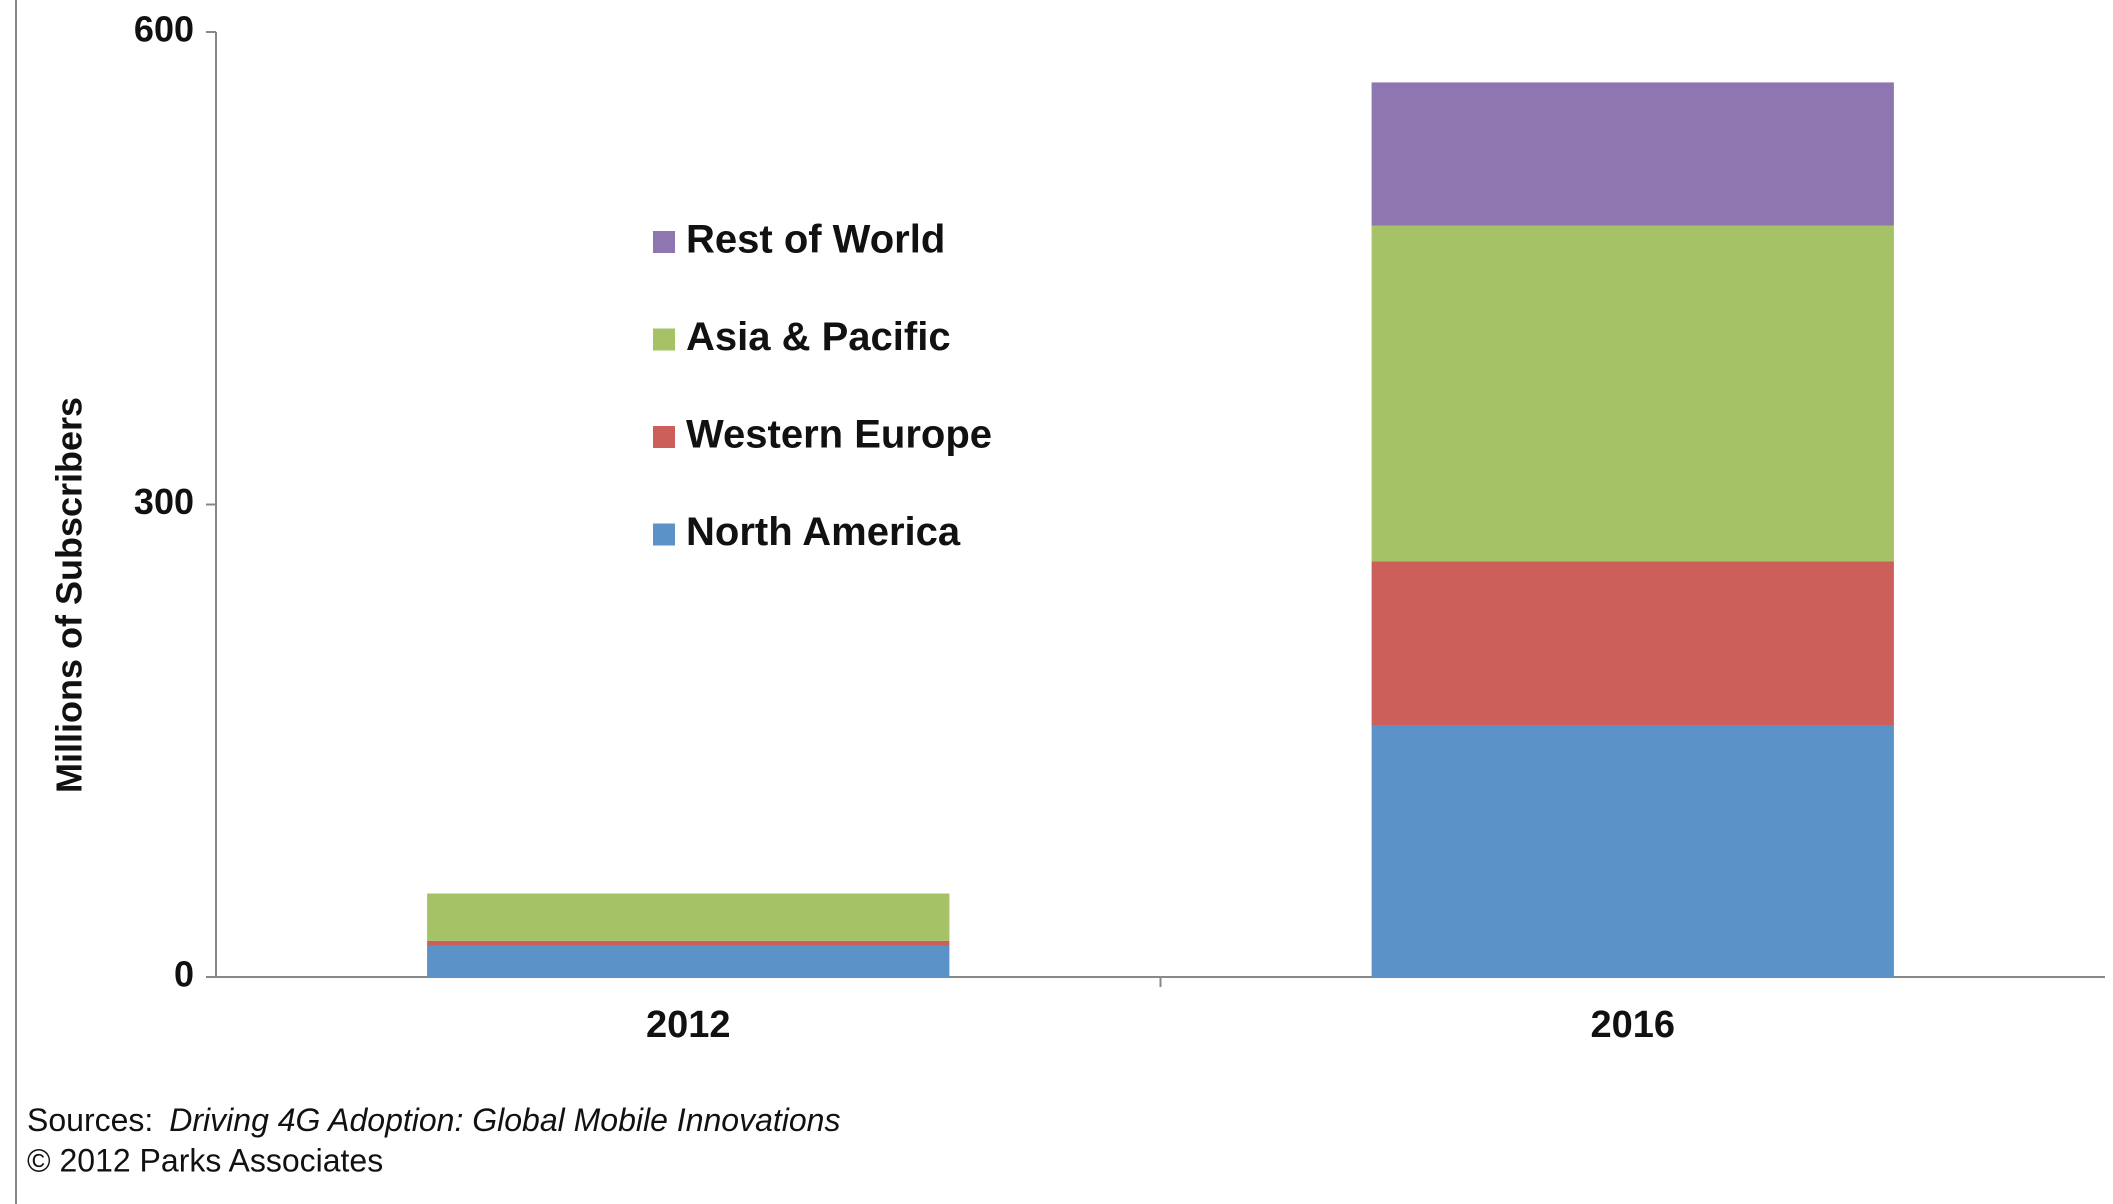 The height and width of the screenshot is (1204, 2113). I want to click on x-tick-label: 2016, so click(1632, 1025).